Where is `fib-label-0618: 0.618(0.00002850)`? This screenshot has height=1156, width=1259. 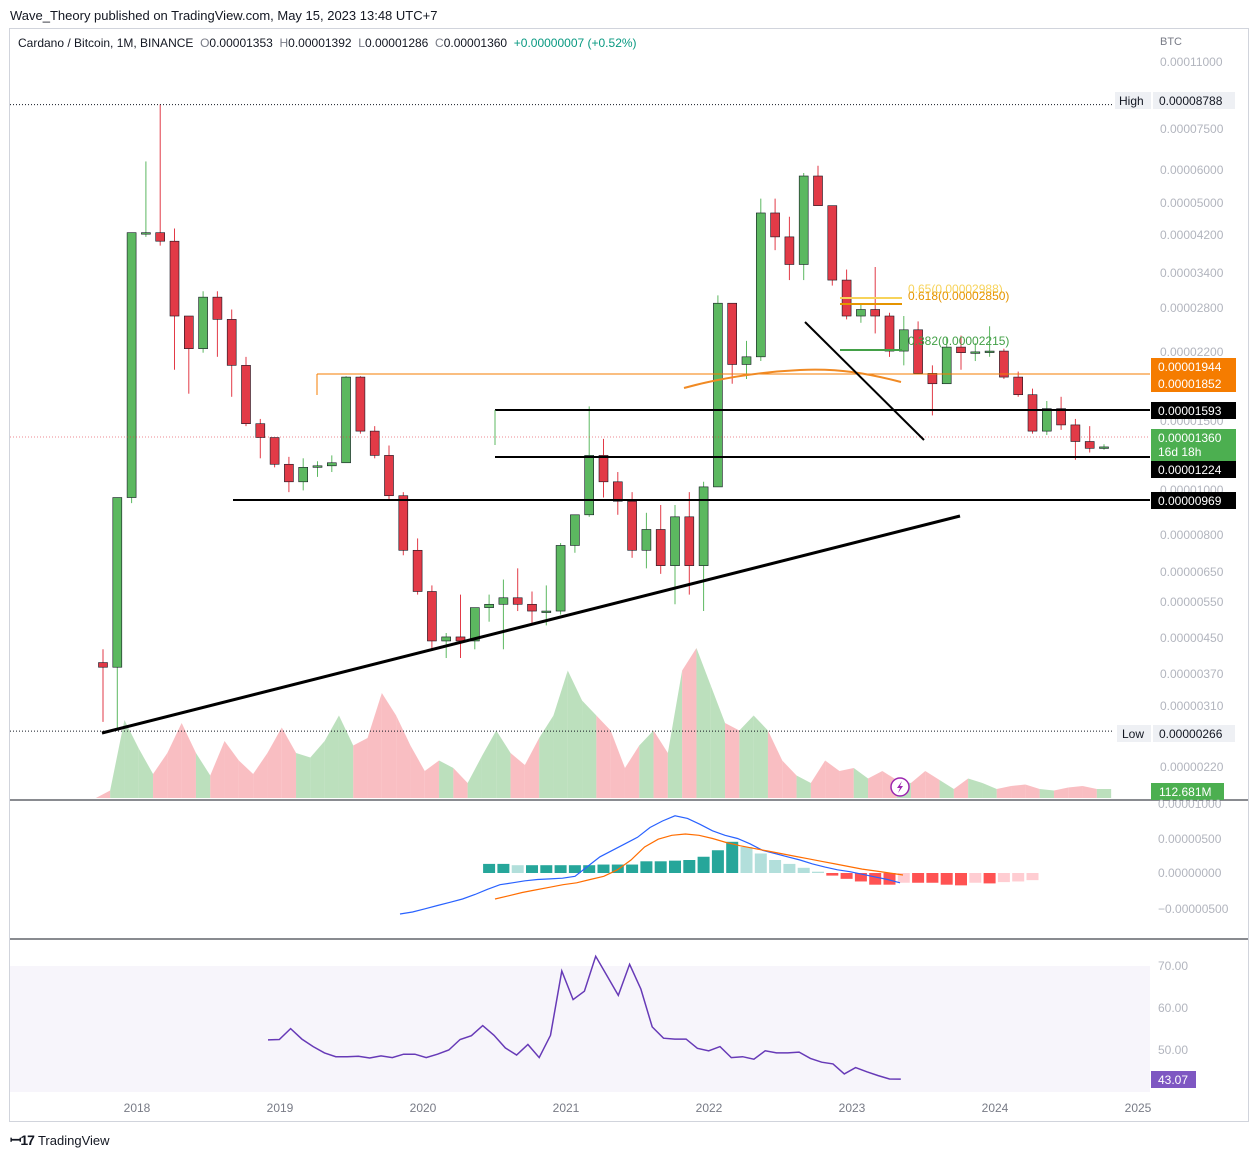
fib-label-0618: 0.618(0.00002850) is located at coordinates (958, 296).